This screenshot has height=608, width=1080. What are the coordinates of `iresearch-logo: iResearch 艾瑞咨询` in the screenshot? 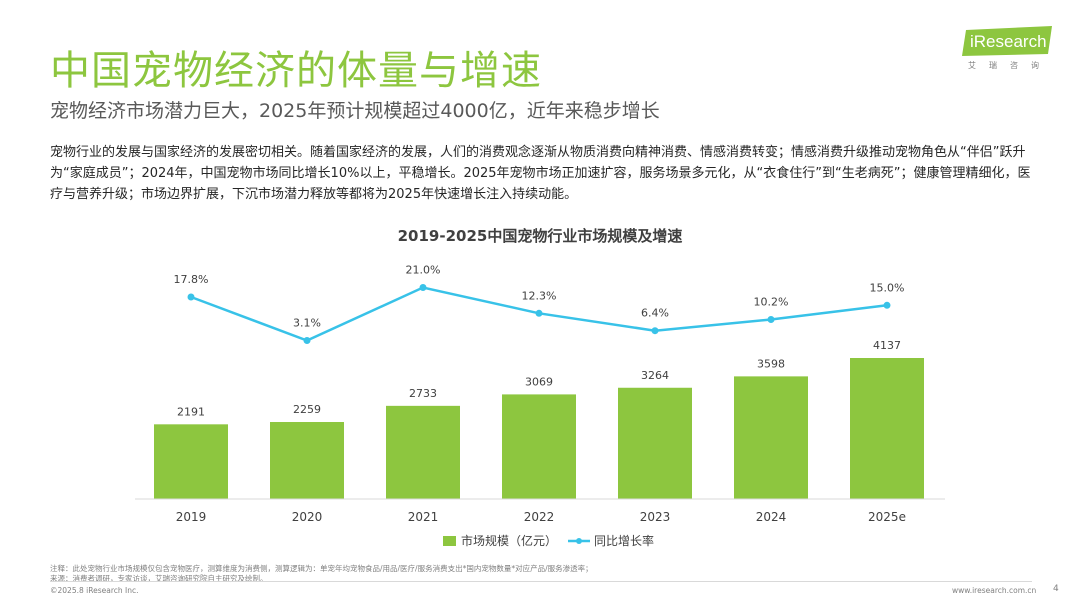 It's located at (1008, 48).